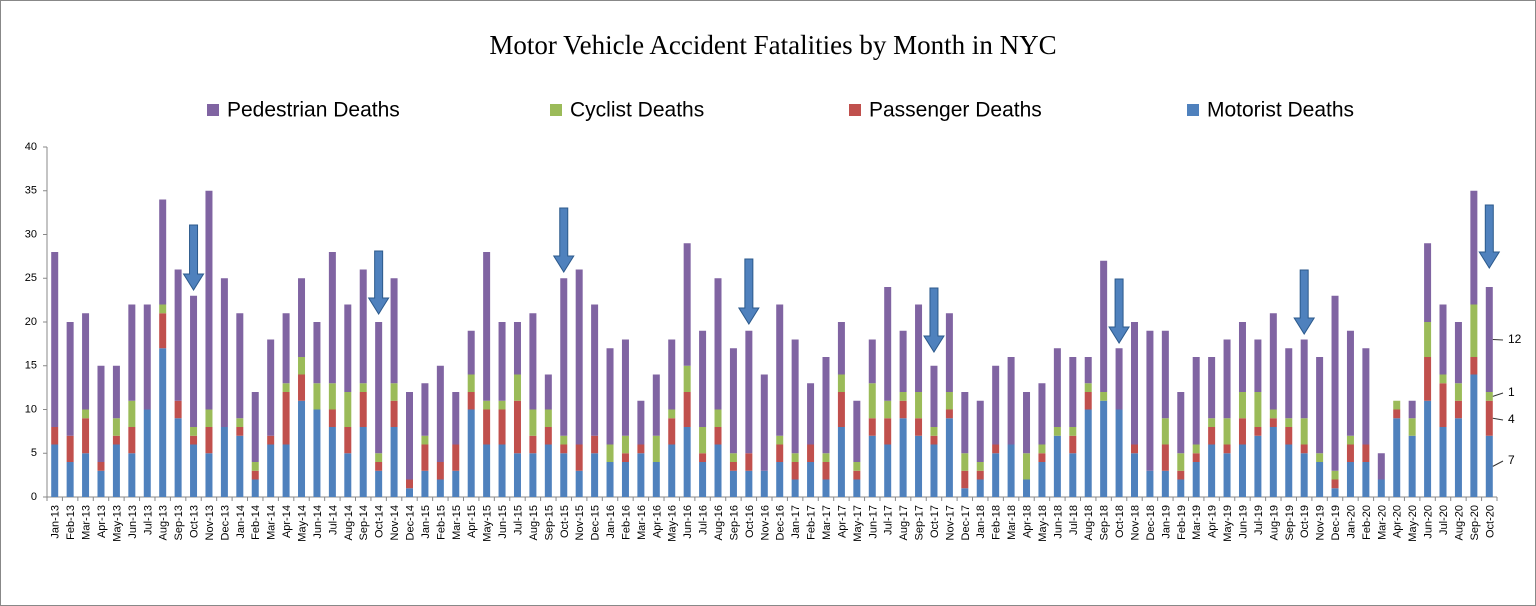 Image resolution: width=1536 pixels, height=606 pixels. I want to click on x-tick-label: Jun-16, so click(688, 522).